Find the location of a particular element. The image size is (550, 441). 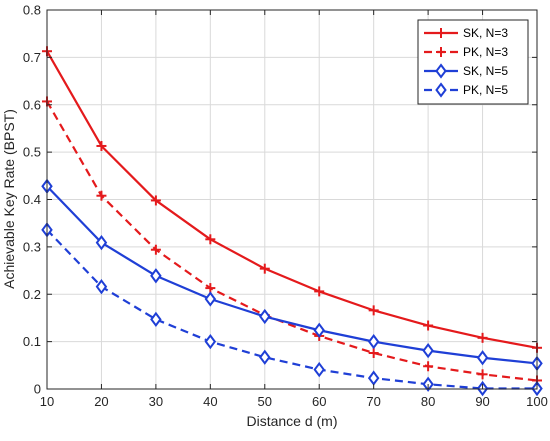

y-tick-label: 0.2 is located at coordinates (32, 294).